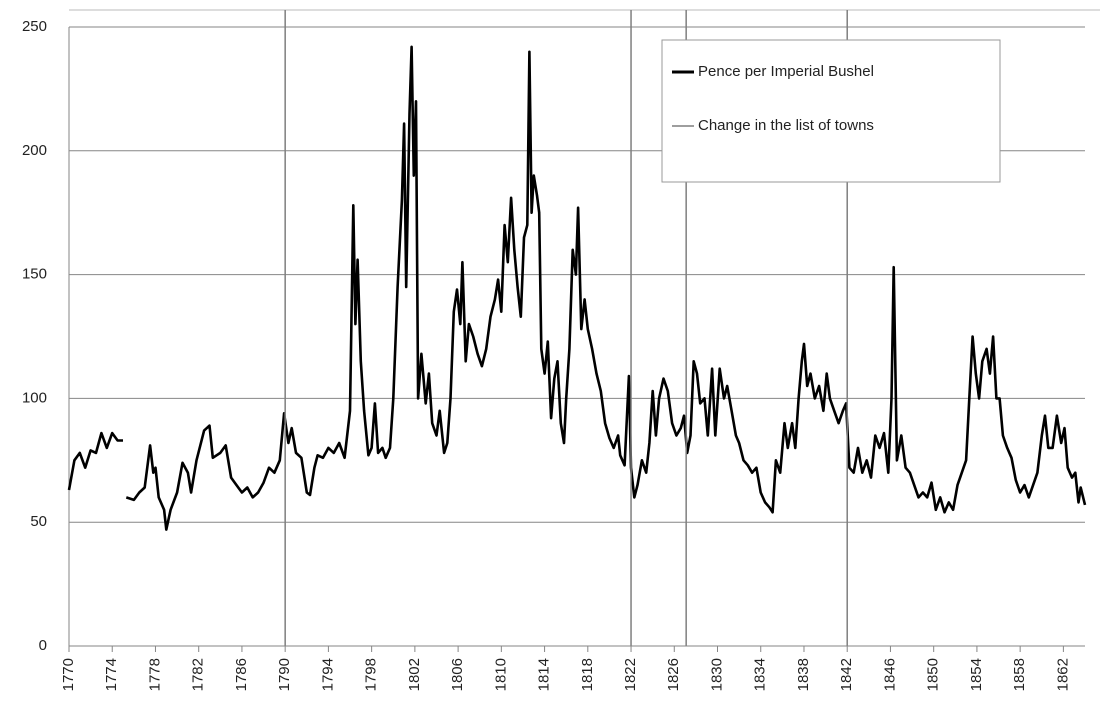 This screenshot has width=1101, height=727. What do you see at coordinates (786, 71) in the screenshot?
I see `legend-label: Pence per Imperial Bushel` at bounding box center [786, 71].